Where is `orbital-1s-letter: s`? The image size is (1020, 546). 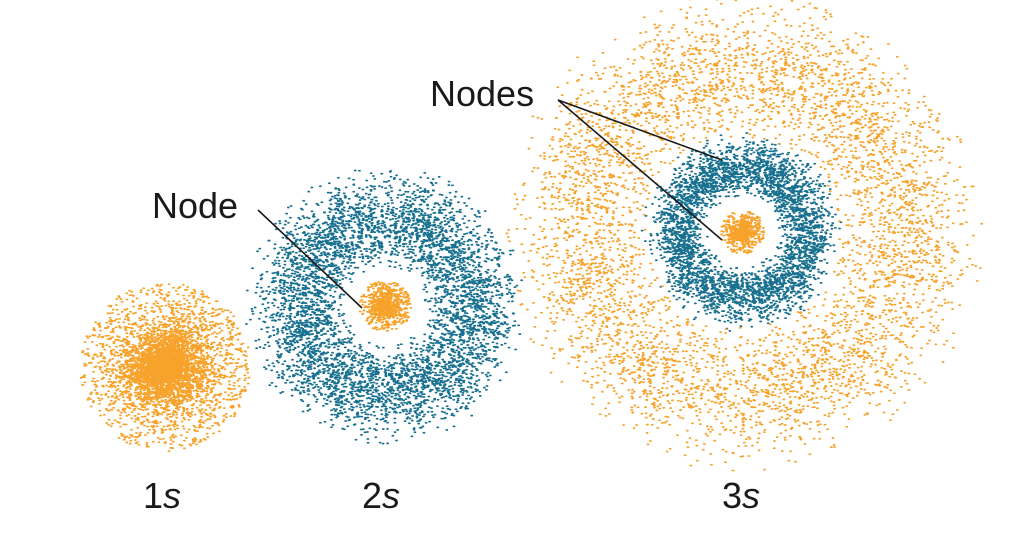
orbital-1s-letter: s is located at coordinates (172, 495).